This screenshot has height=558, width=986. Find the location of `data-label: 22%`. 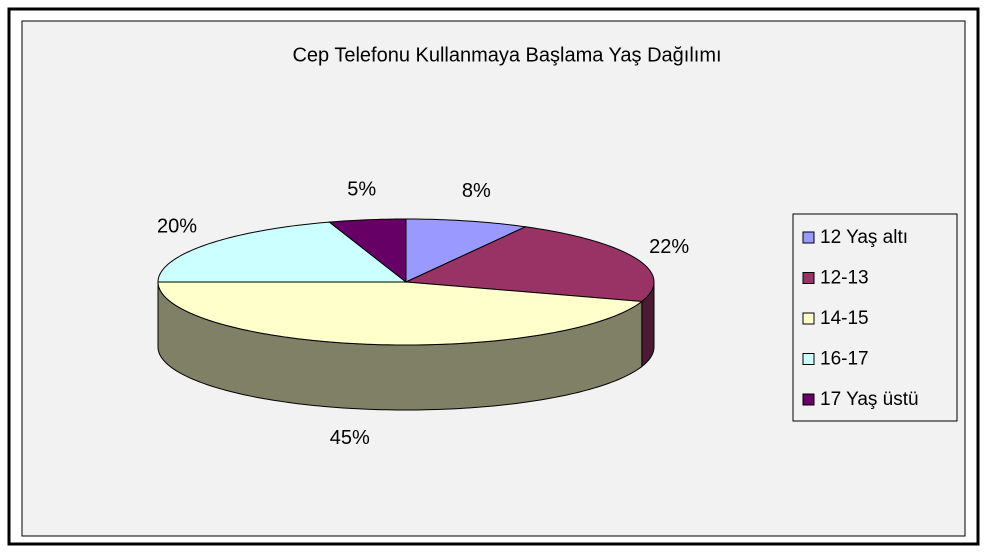

data-label: 22% is located at coordinates (669, 247).